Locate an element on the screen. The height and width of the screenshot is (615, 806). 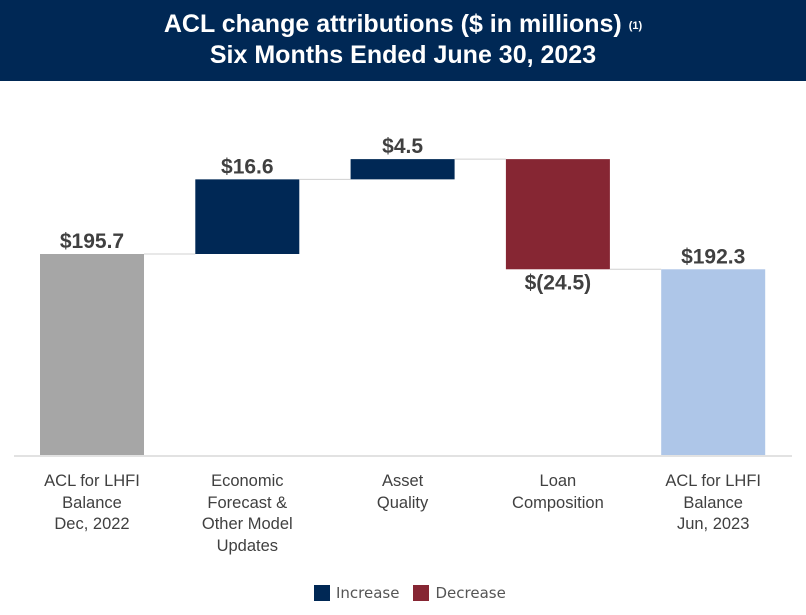
category-label-line: Composition is located at coordinates (558, 502).